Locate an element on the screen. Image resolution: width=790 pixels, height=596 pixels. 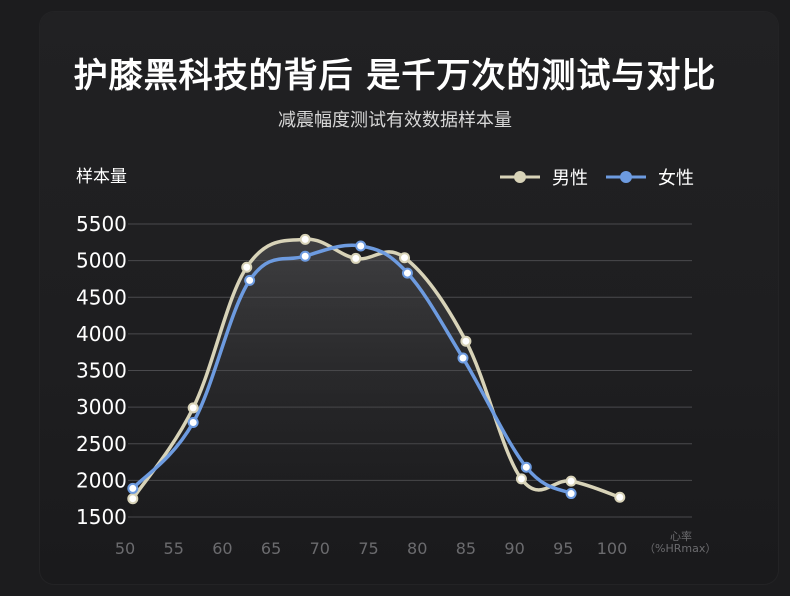
x-tick-label: 80 is located at coordinates (417, 548).